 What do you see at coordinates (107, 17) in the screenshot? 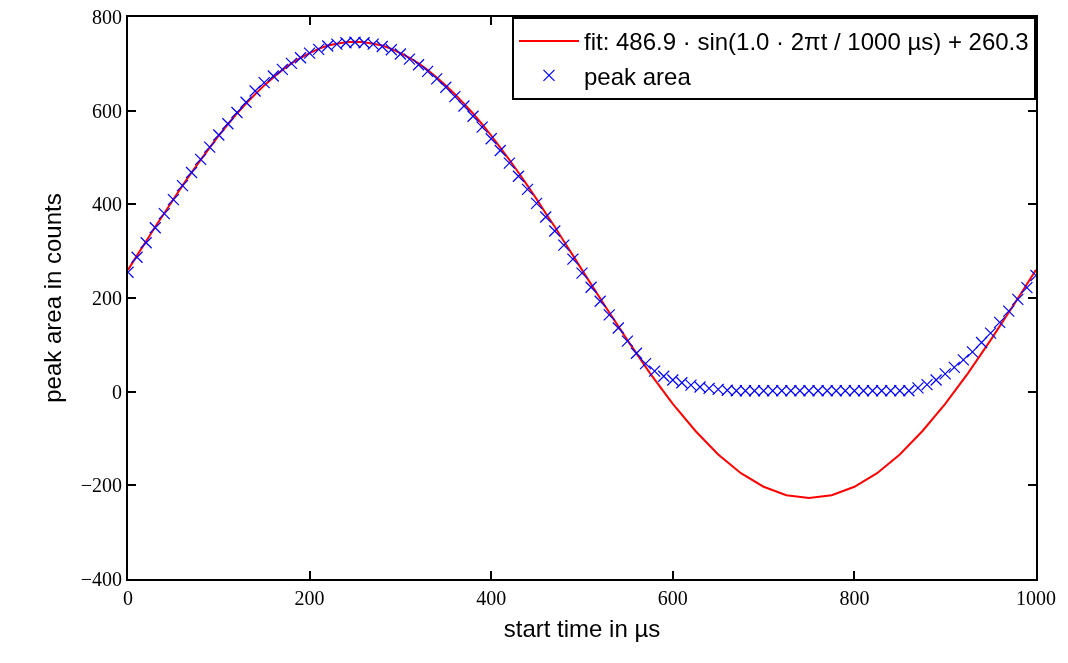
I see `y-tick-label: 800` at bounding box center [107, 17].